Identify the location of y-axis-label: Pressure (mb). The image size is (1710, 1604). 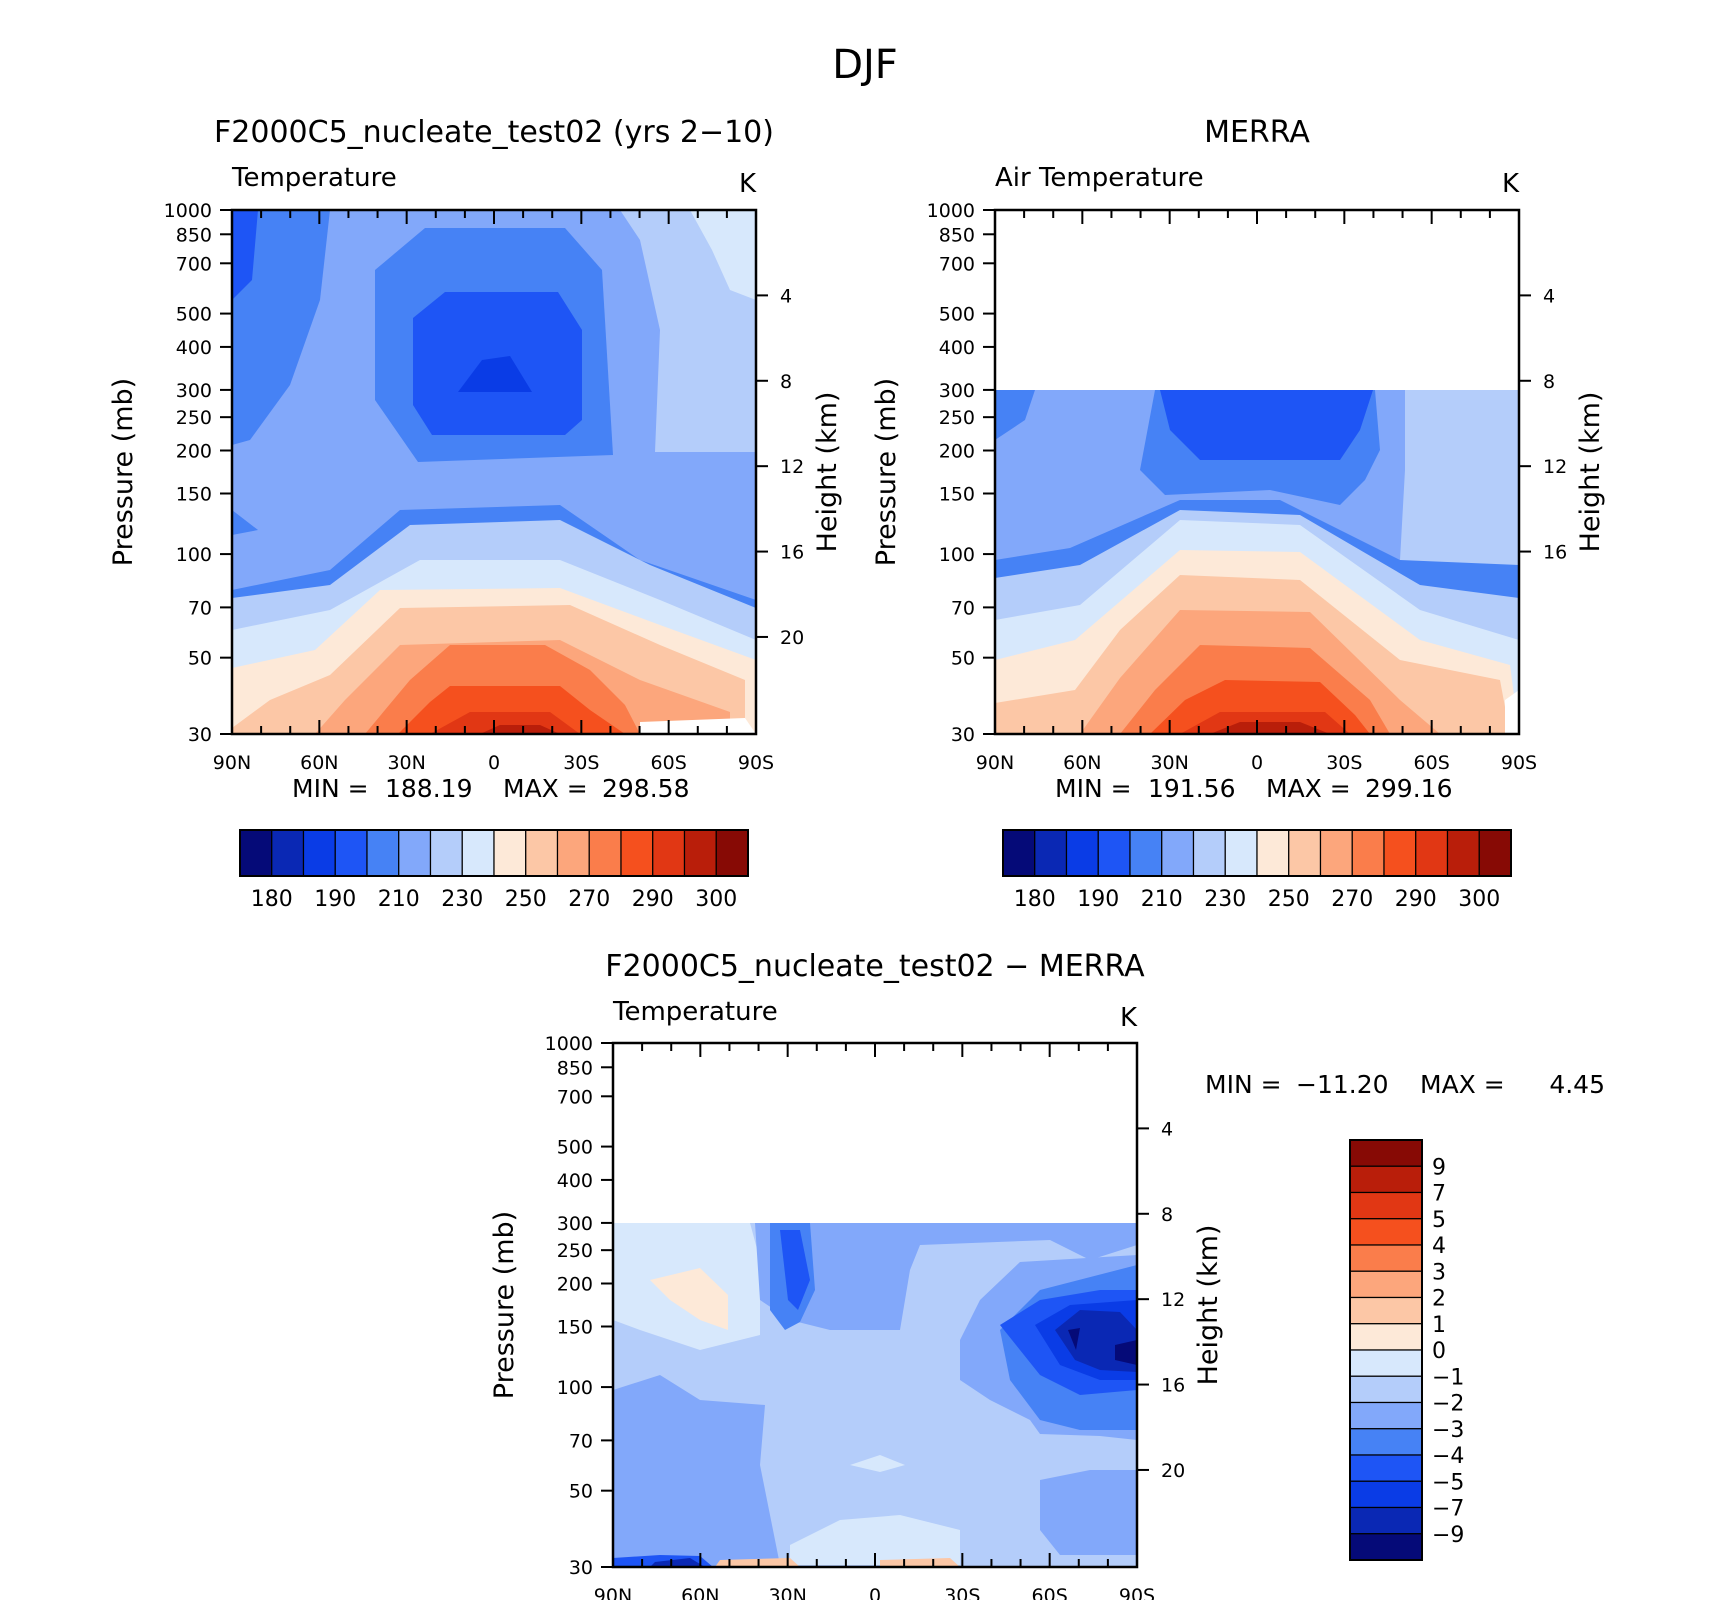
(886, 472).